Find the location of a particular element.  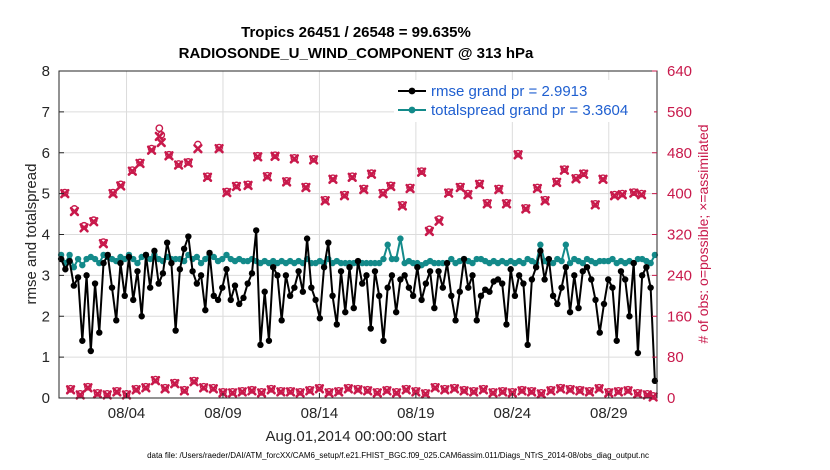

chart-title-line-2: RADIOSONDE_U_WIND_COMPONENT @ 313 hPa is located at coordinates (356, 53).